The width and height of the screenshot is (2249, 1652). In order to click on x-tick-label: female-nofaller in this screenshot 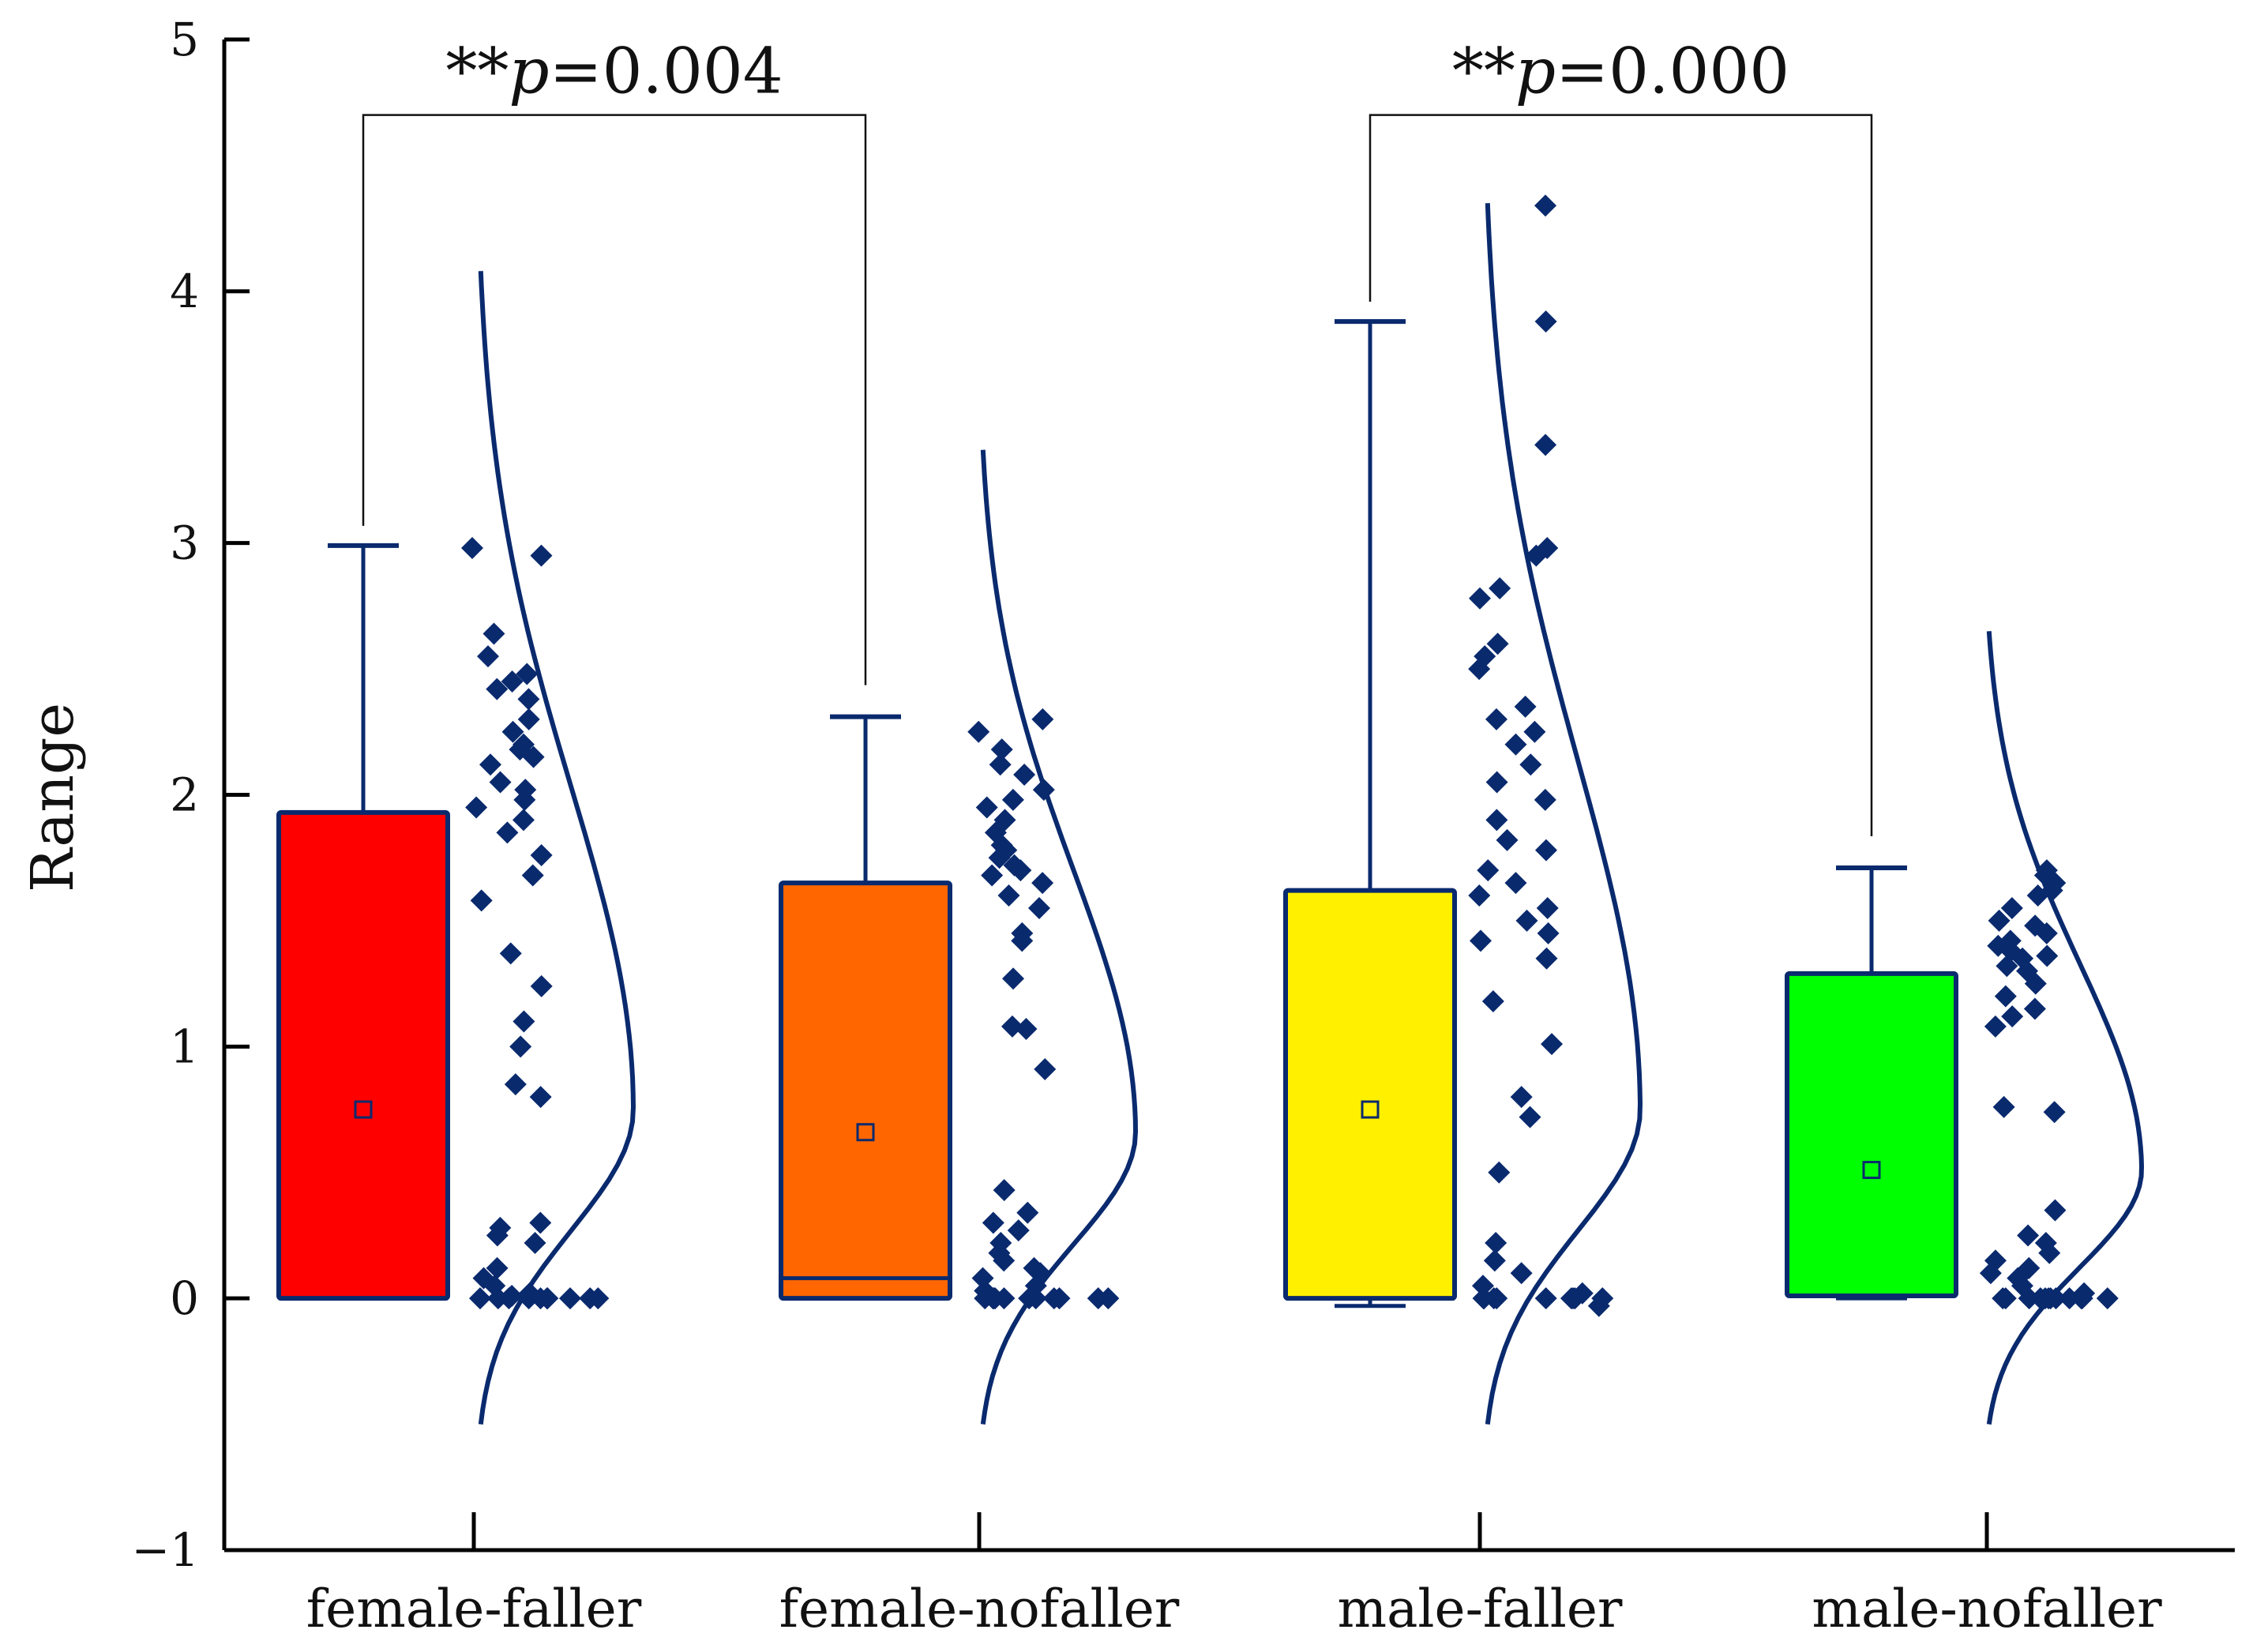, I will do `click(979, 1609)`.